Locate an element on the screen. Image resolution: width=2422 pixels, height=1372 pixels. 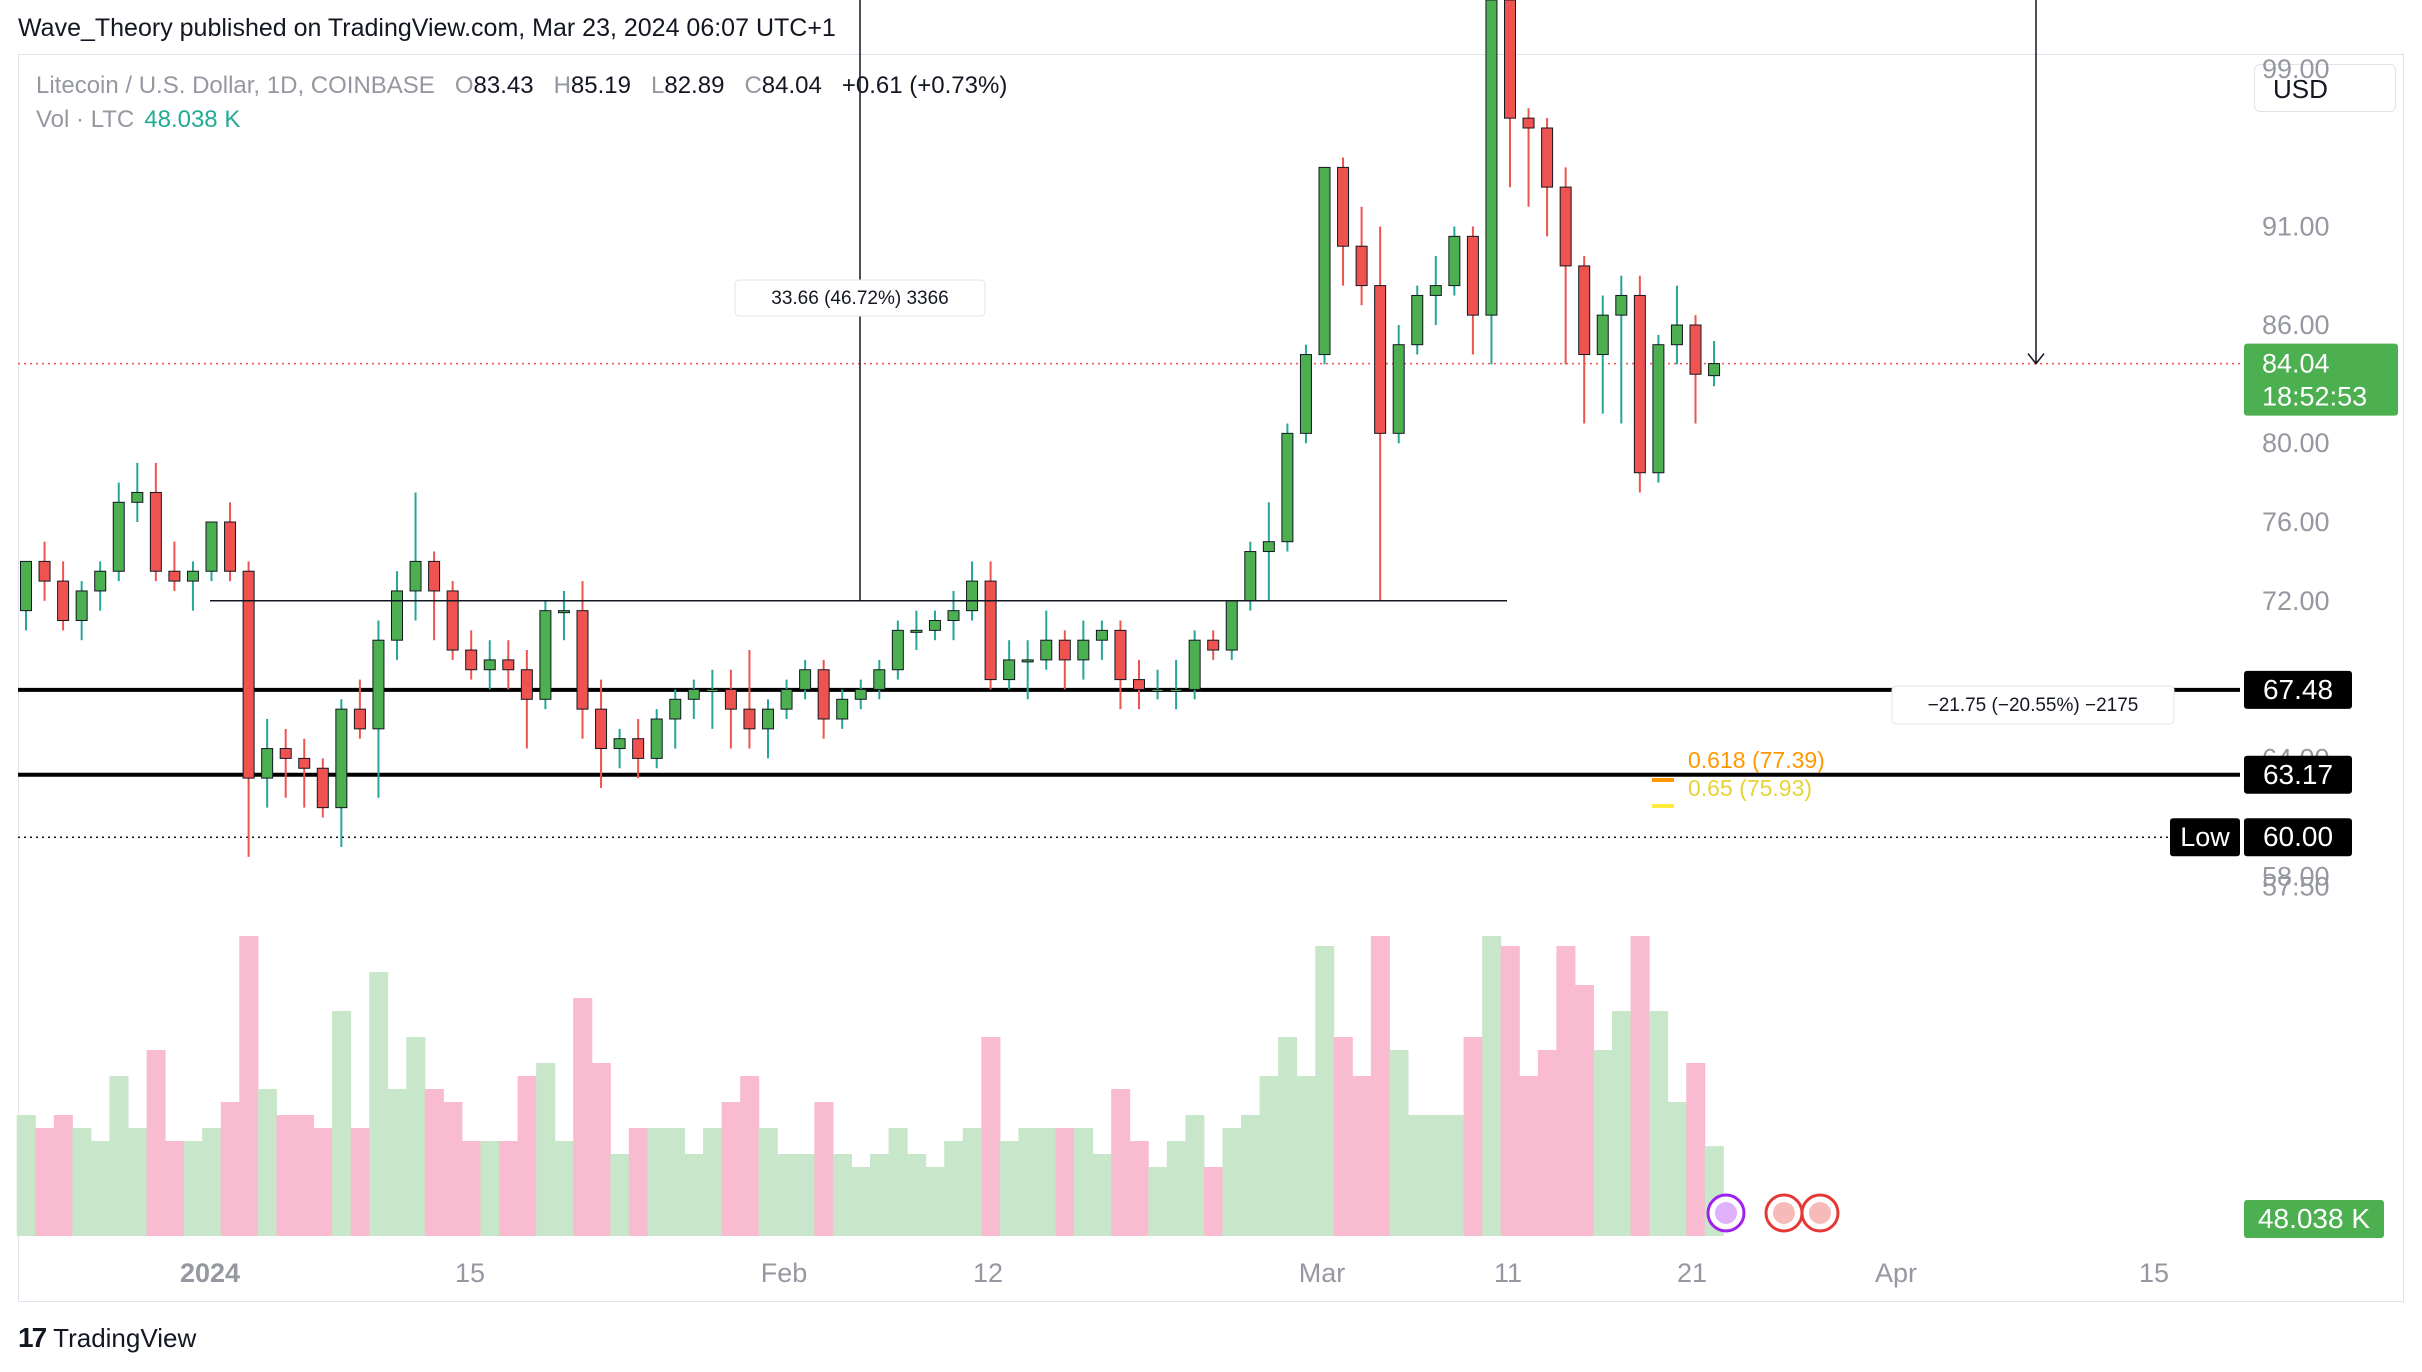
level2-tag-bg is located at coordinates (2298, 774).